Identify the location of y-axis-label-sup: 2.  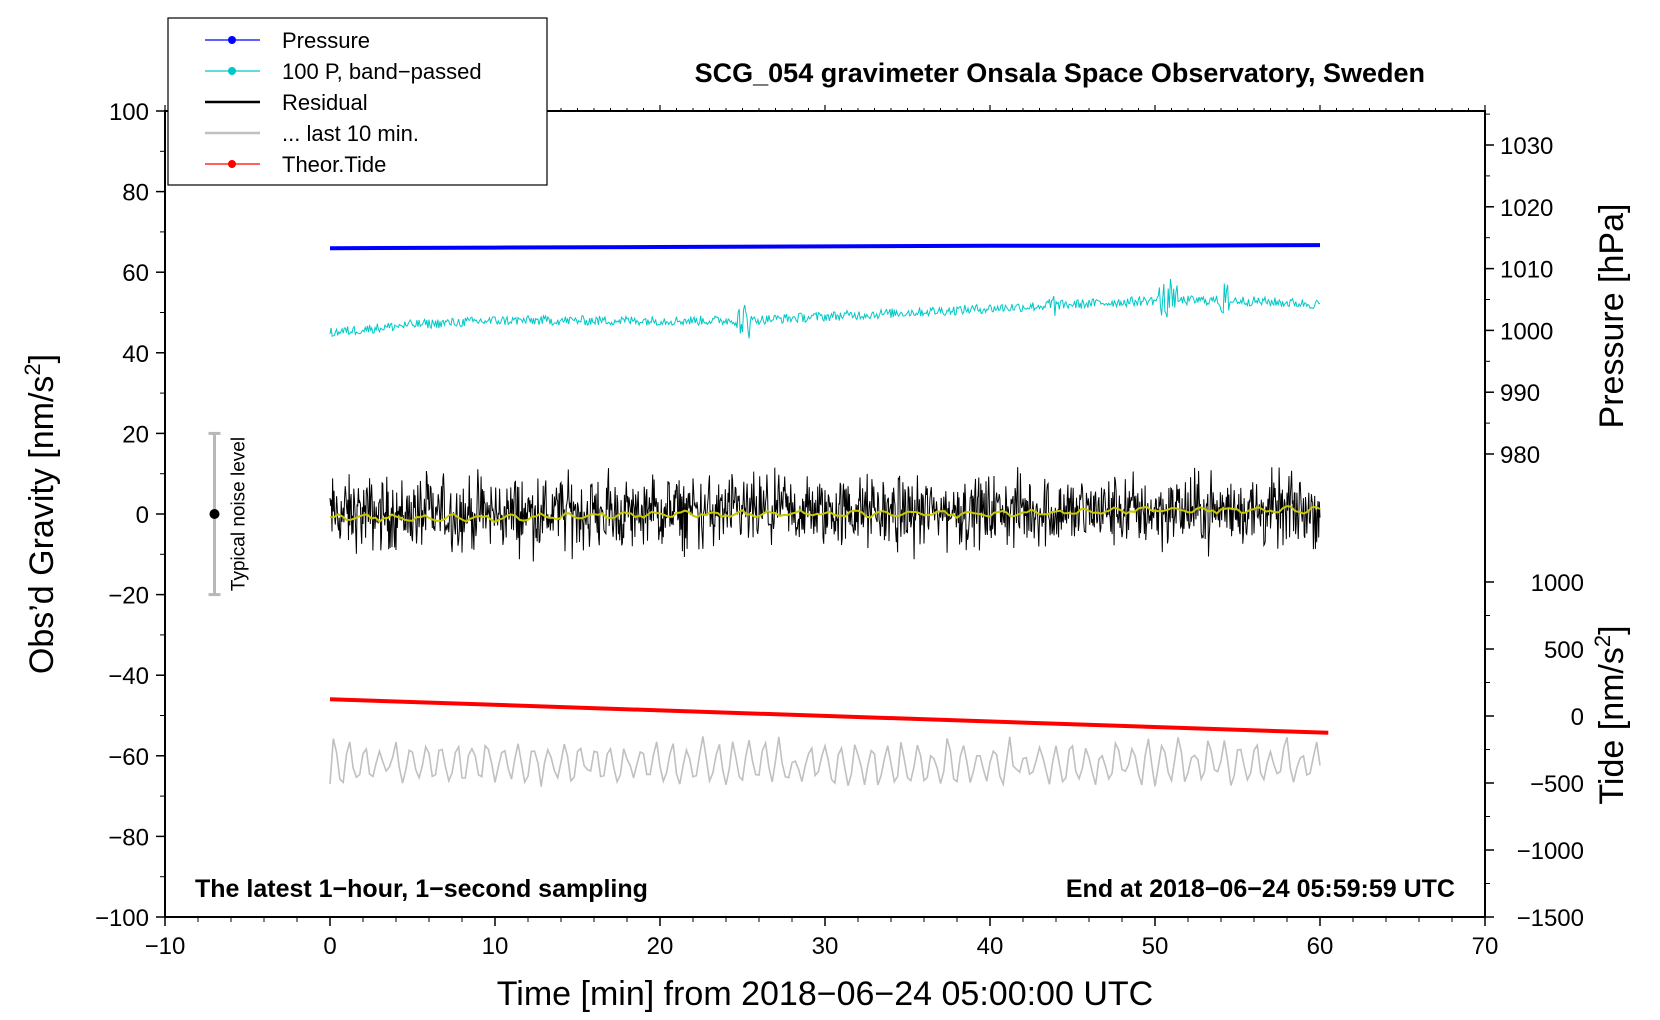
(32, 369).